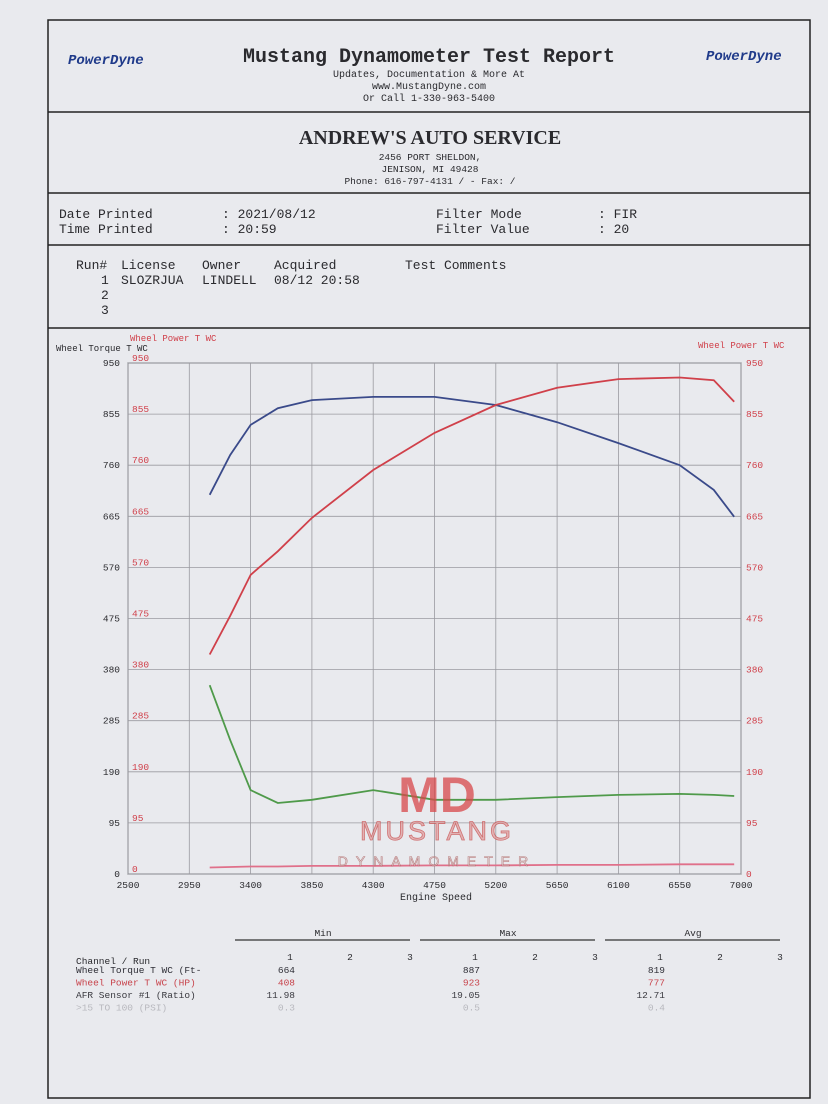 The image size is (828, 1104). I want to click on y-tick-label: 380, so click(111, 670).